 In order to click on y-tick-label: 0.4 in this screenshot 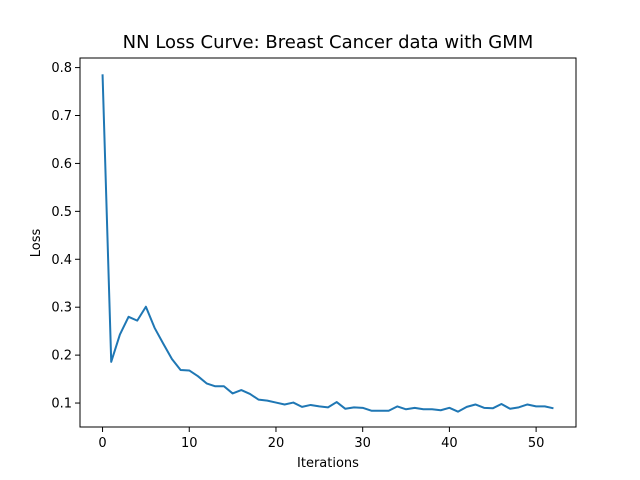, I will do `click(61, 260)`.